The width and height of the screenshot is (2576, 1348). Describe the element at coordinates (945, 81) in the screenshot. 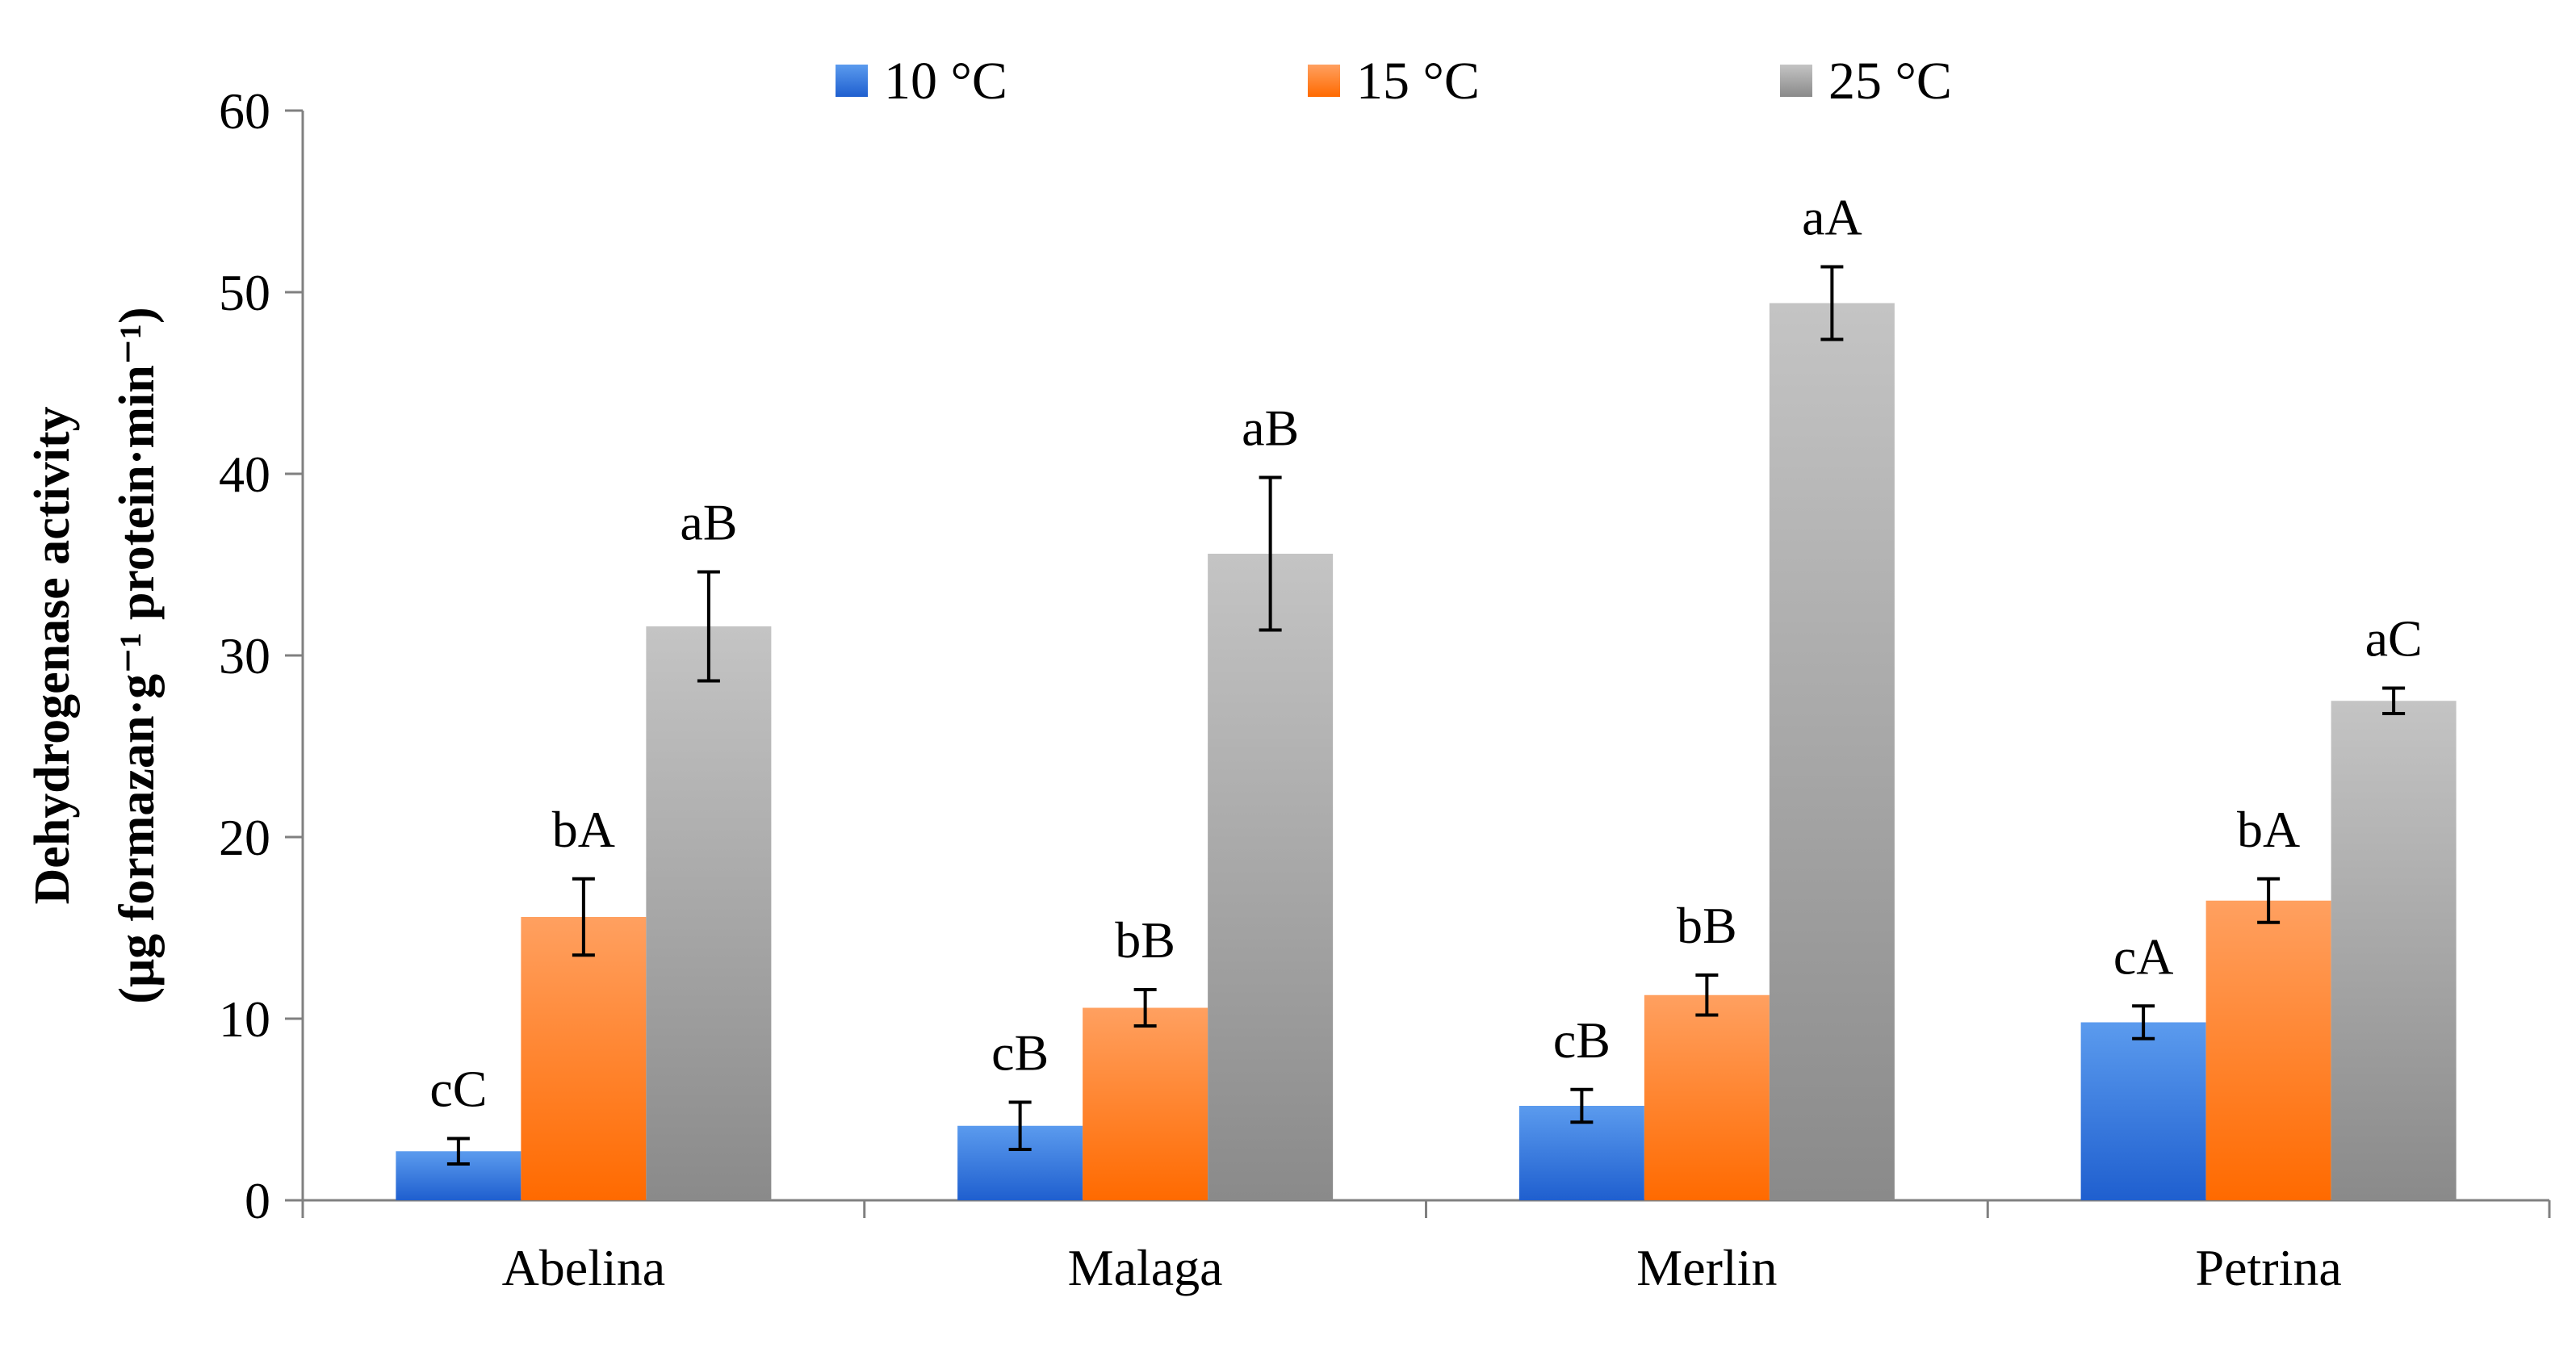

I see `legend-label: 10 °C` at that location.